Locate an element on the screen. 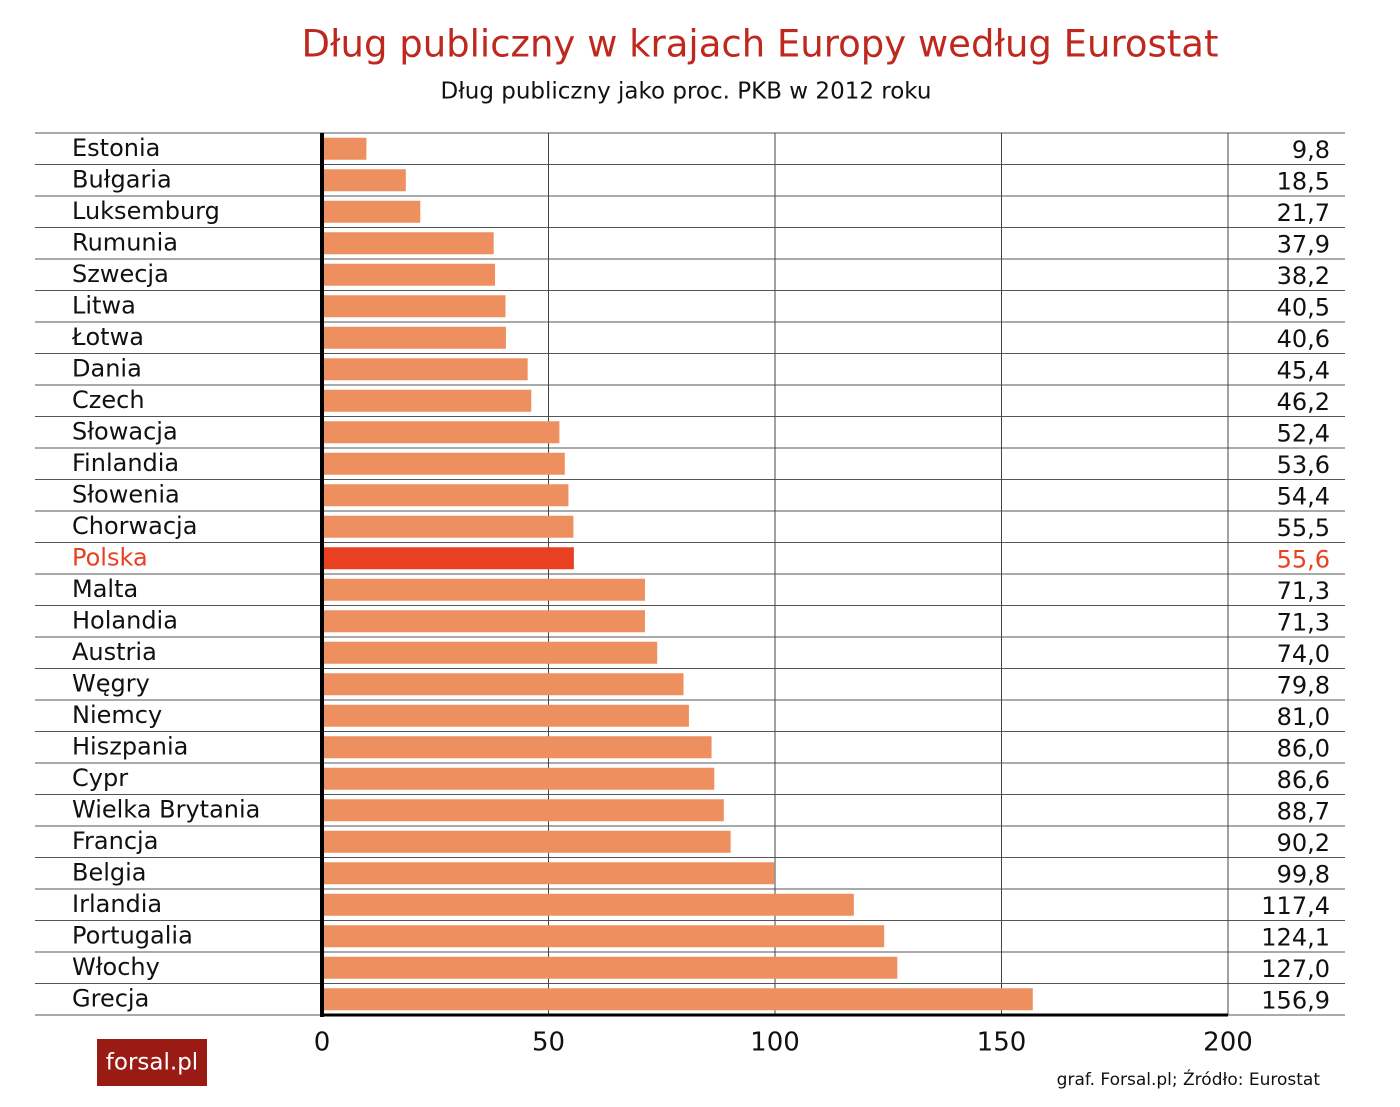 The image size is (1400, 1107). category-label: Węgry is located at coordinates (111, 683).